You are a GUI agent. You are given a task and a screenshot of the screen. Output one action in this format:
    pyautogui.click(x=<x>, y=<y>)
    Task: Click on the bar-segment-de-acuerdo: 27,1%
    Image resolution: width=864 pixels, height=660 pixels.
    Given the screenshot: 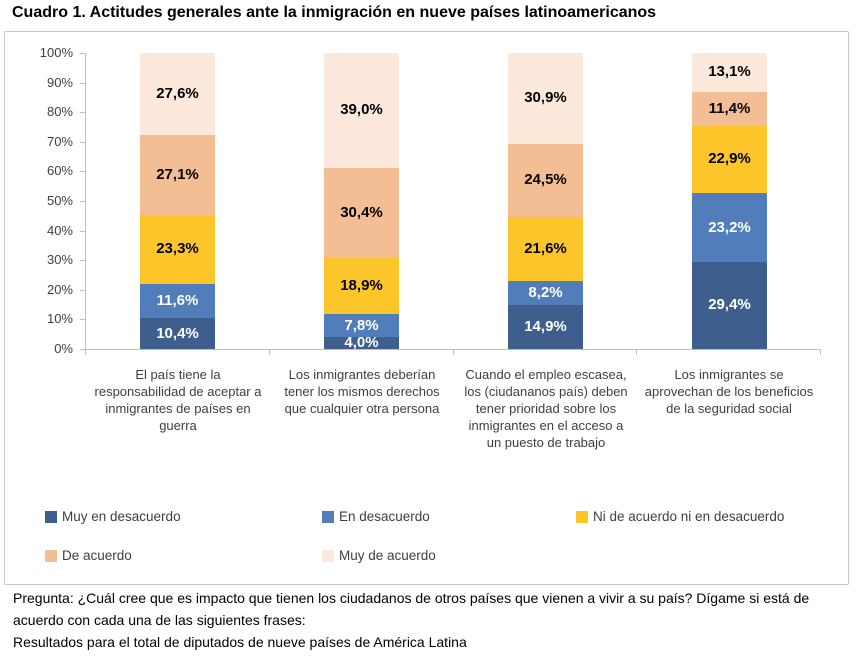 What is the action you would take?
    pyautogui.click(x=177, y=174)
    